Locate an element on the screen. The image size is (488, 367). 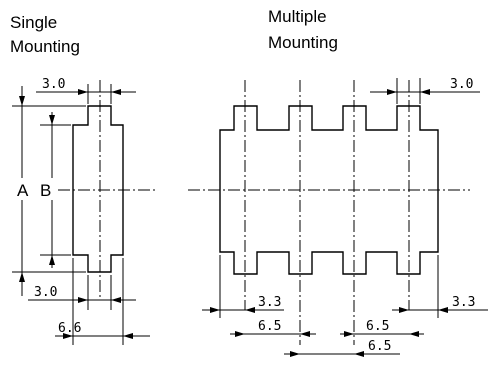
multiple-right-arrow-left is located at coordinates (404, 310).